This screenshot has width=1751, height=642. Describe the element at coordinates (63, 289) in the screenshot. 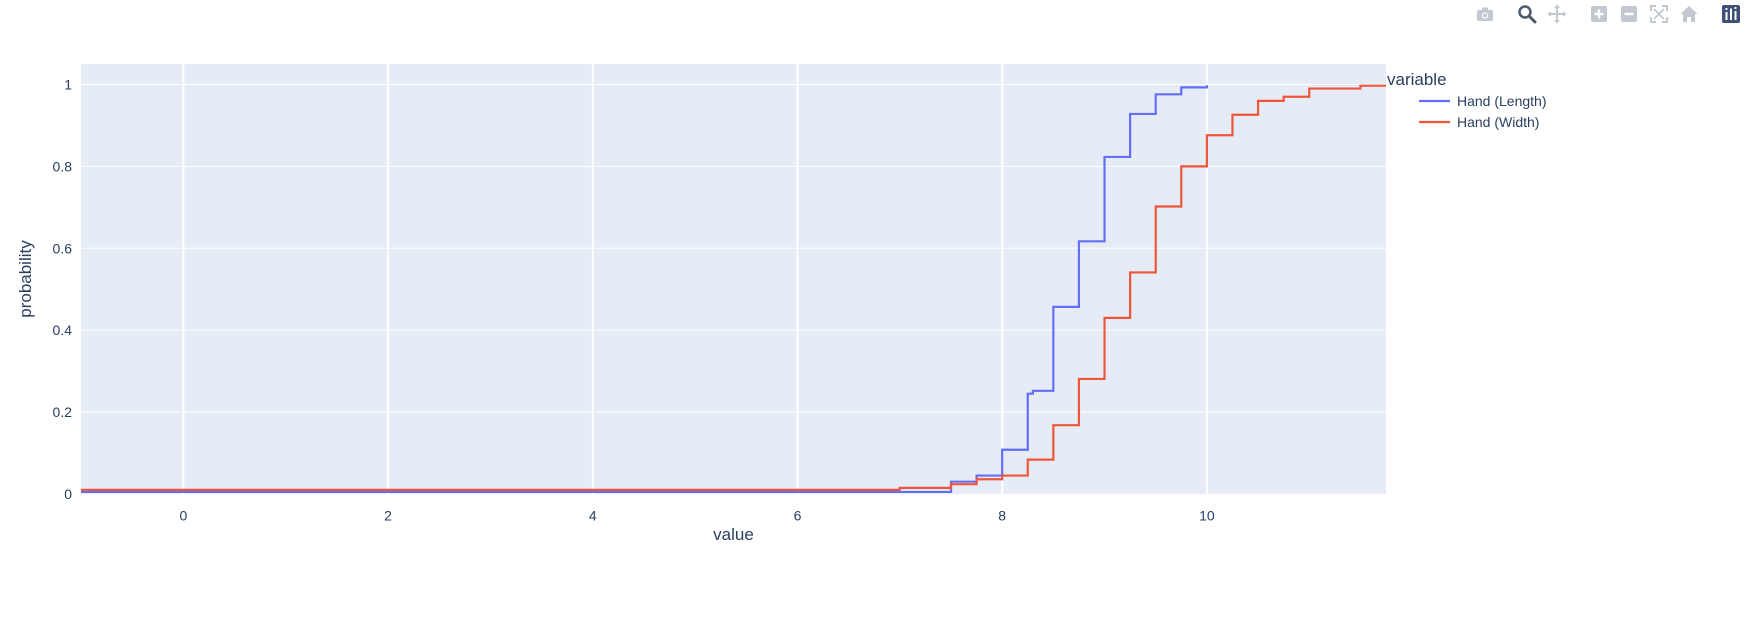

I see `y-tick-labels: 0 0.2 0.4 0.6 0.8 1` at that location.